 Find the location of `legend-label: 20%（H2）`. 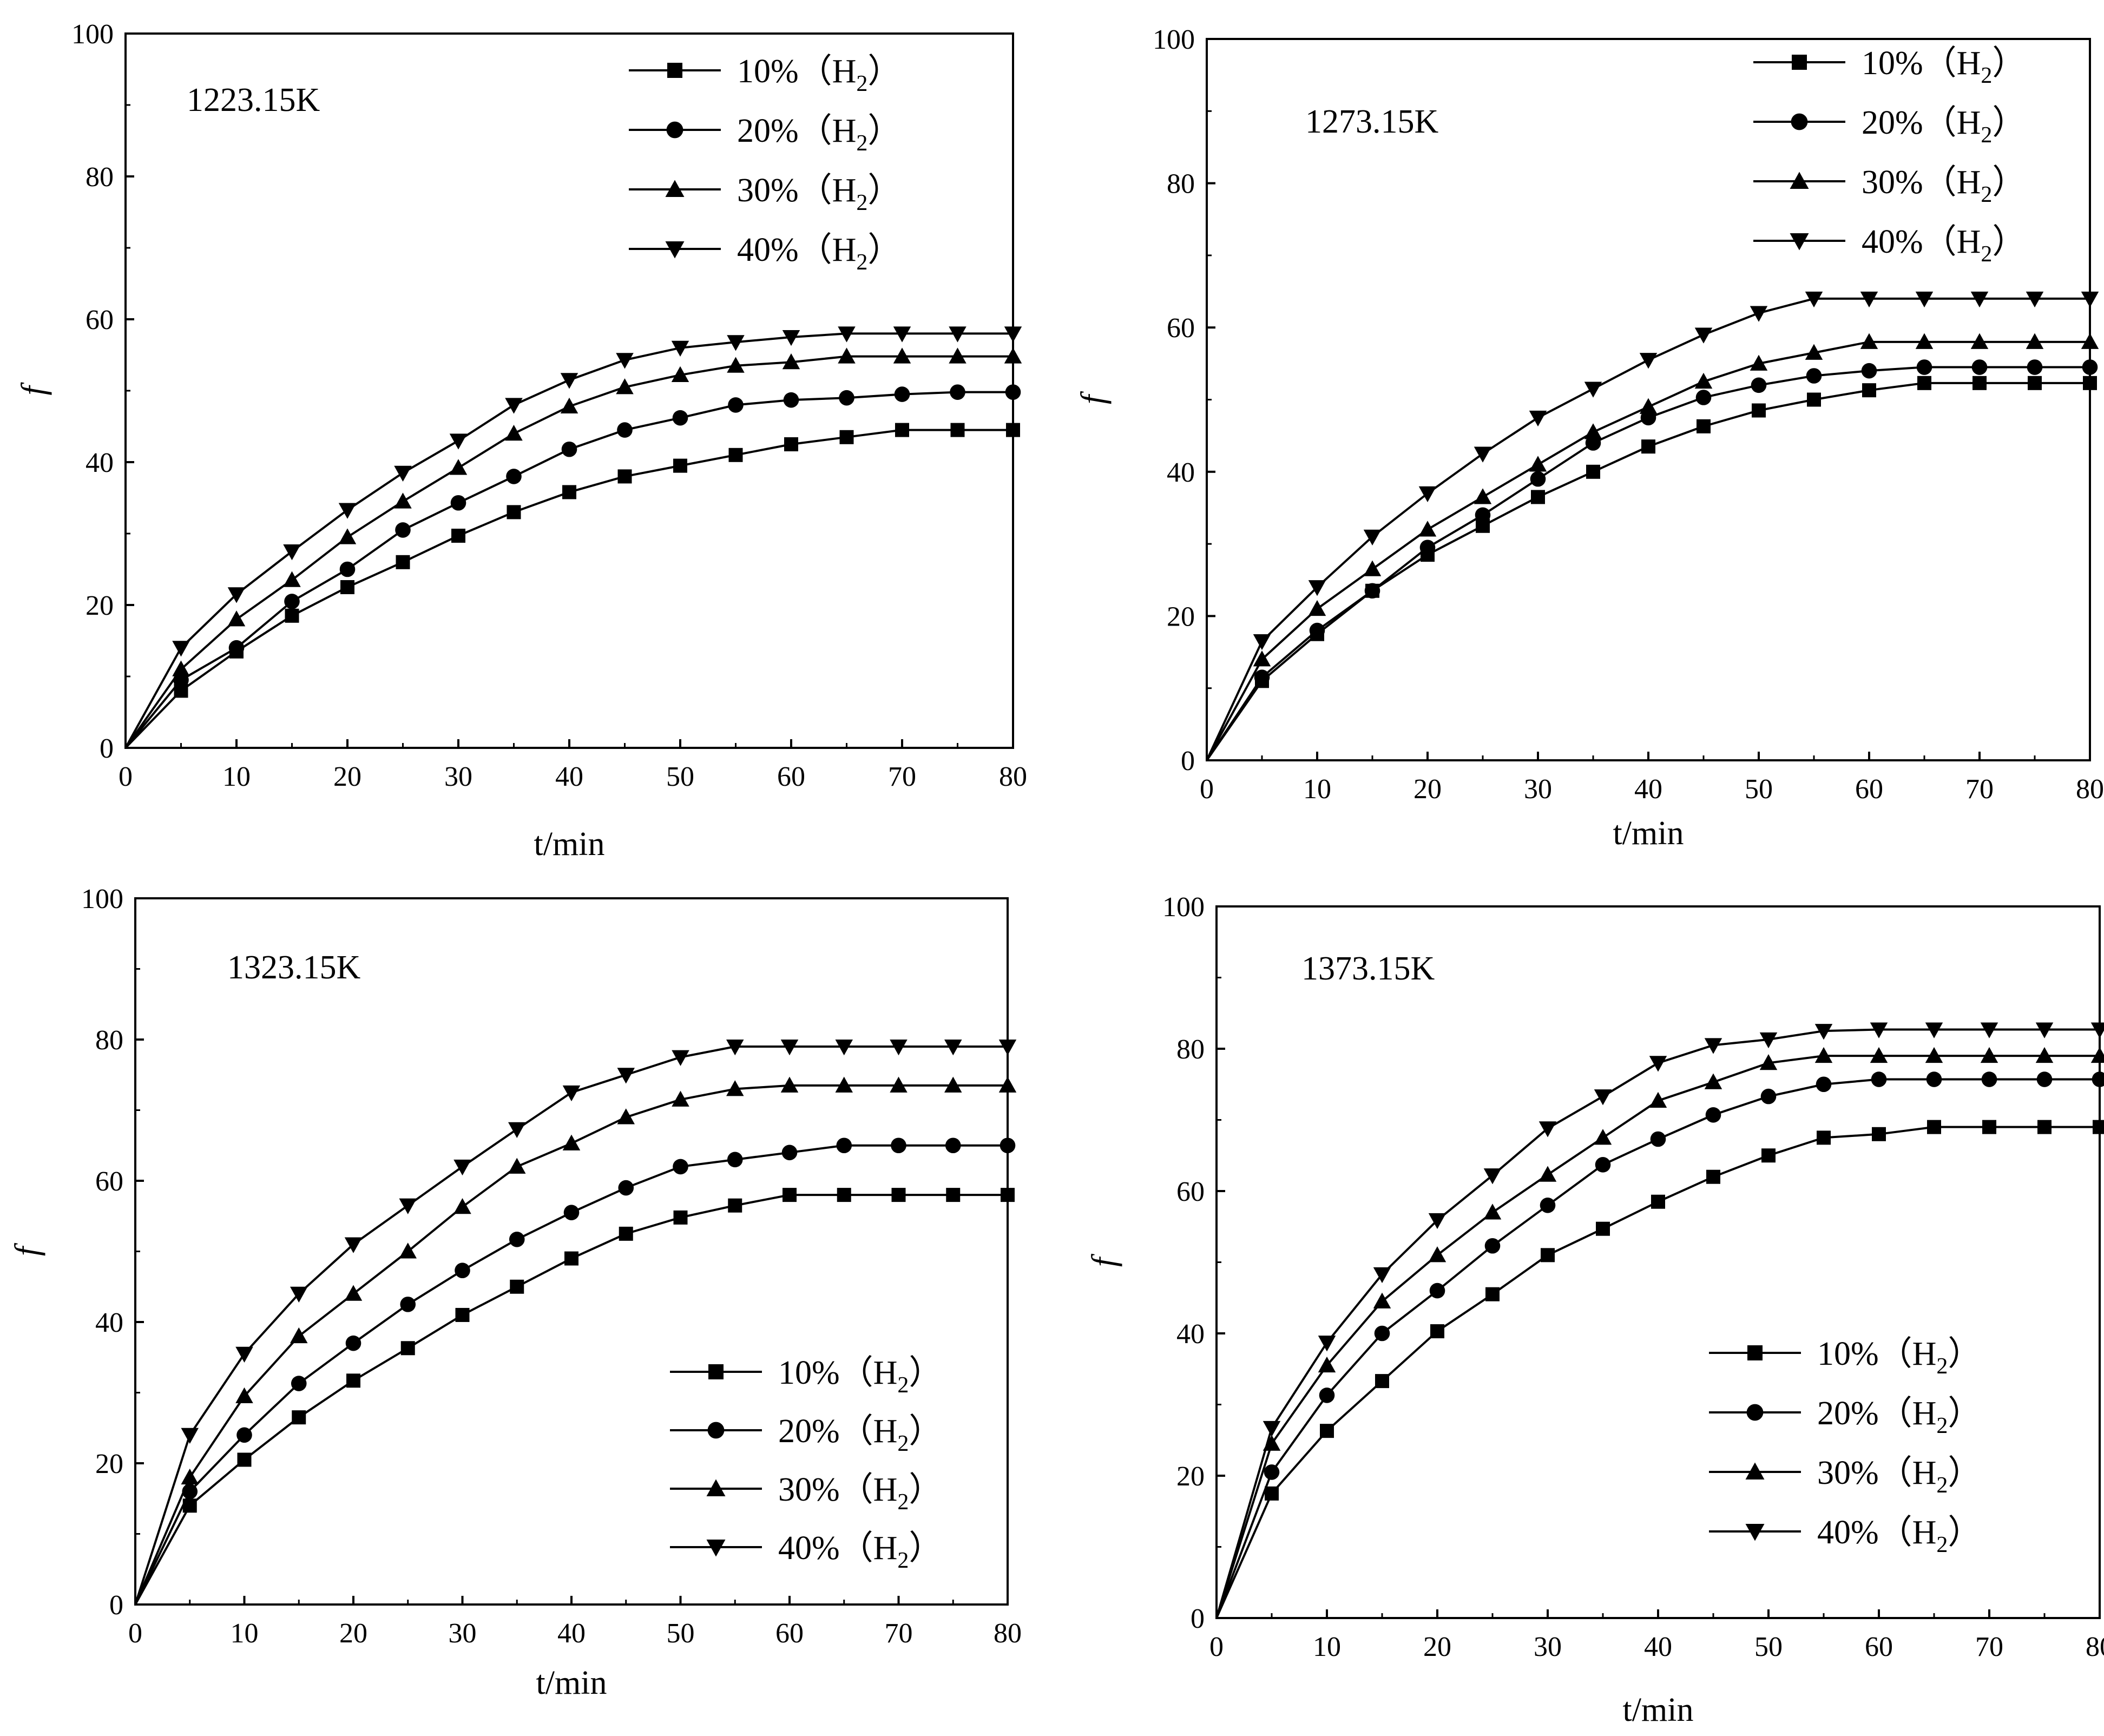

legend-label: 20%（H2） is located at coordinates (819, 135).